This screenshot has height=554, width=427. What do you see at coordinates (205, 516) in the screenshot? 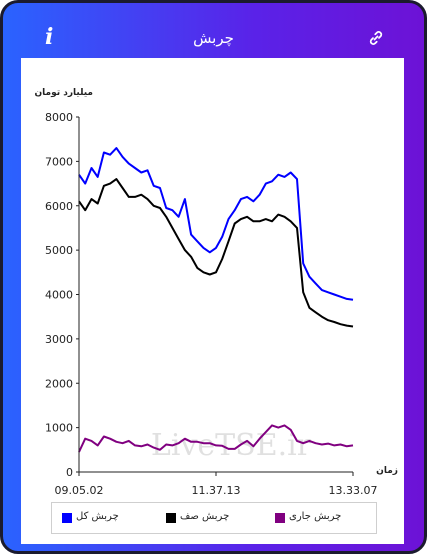
I see `legend-label-saf: چربش صف` at bounding box center [205, 516].